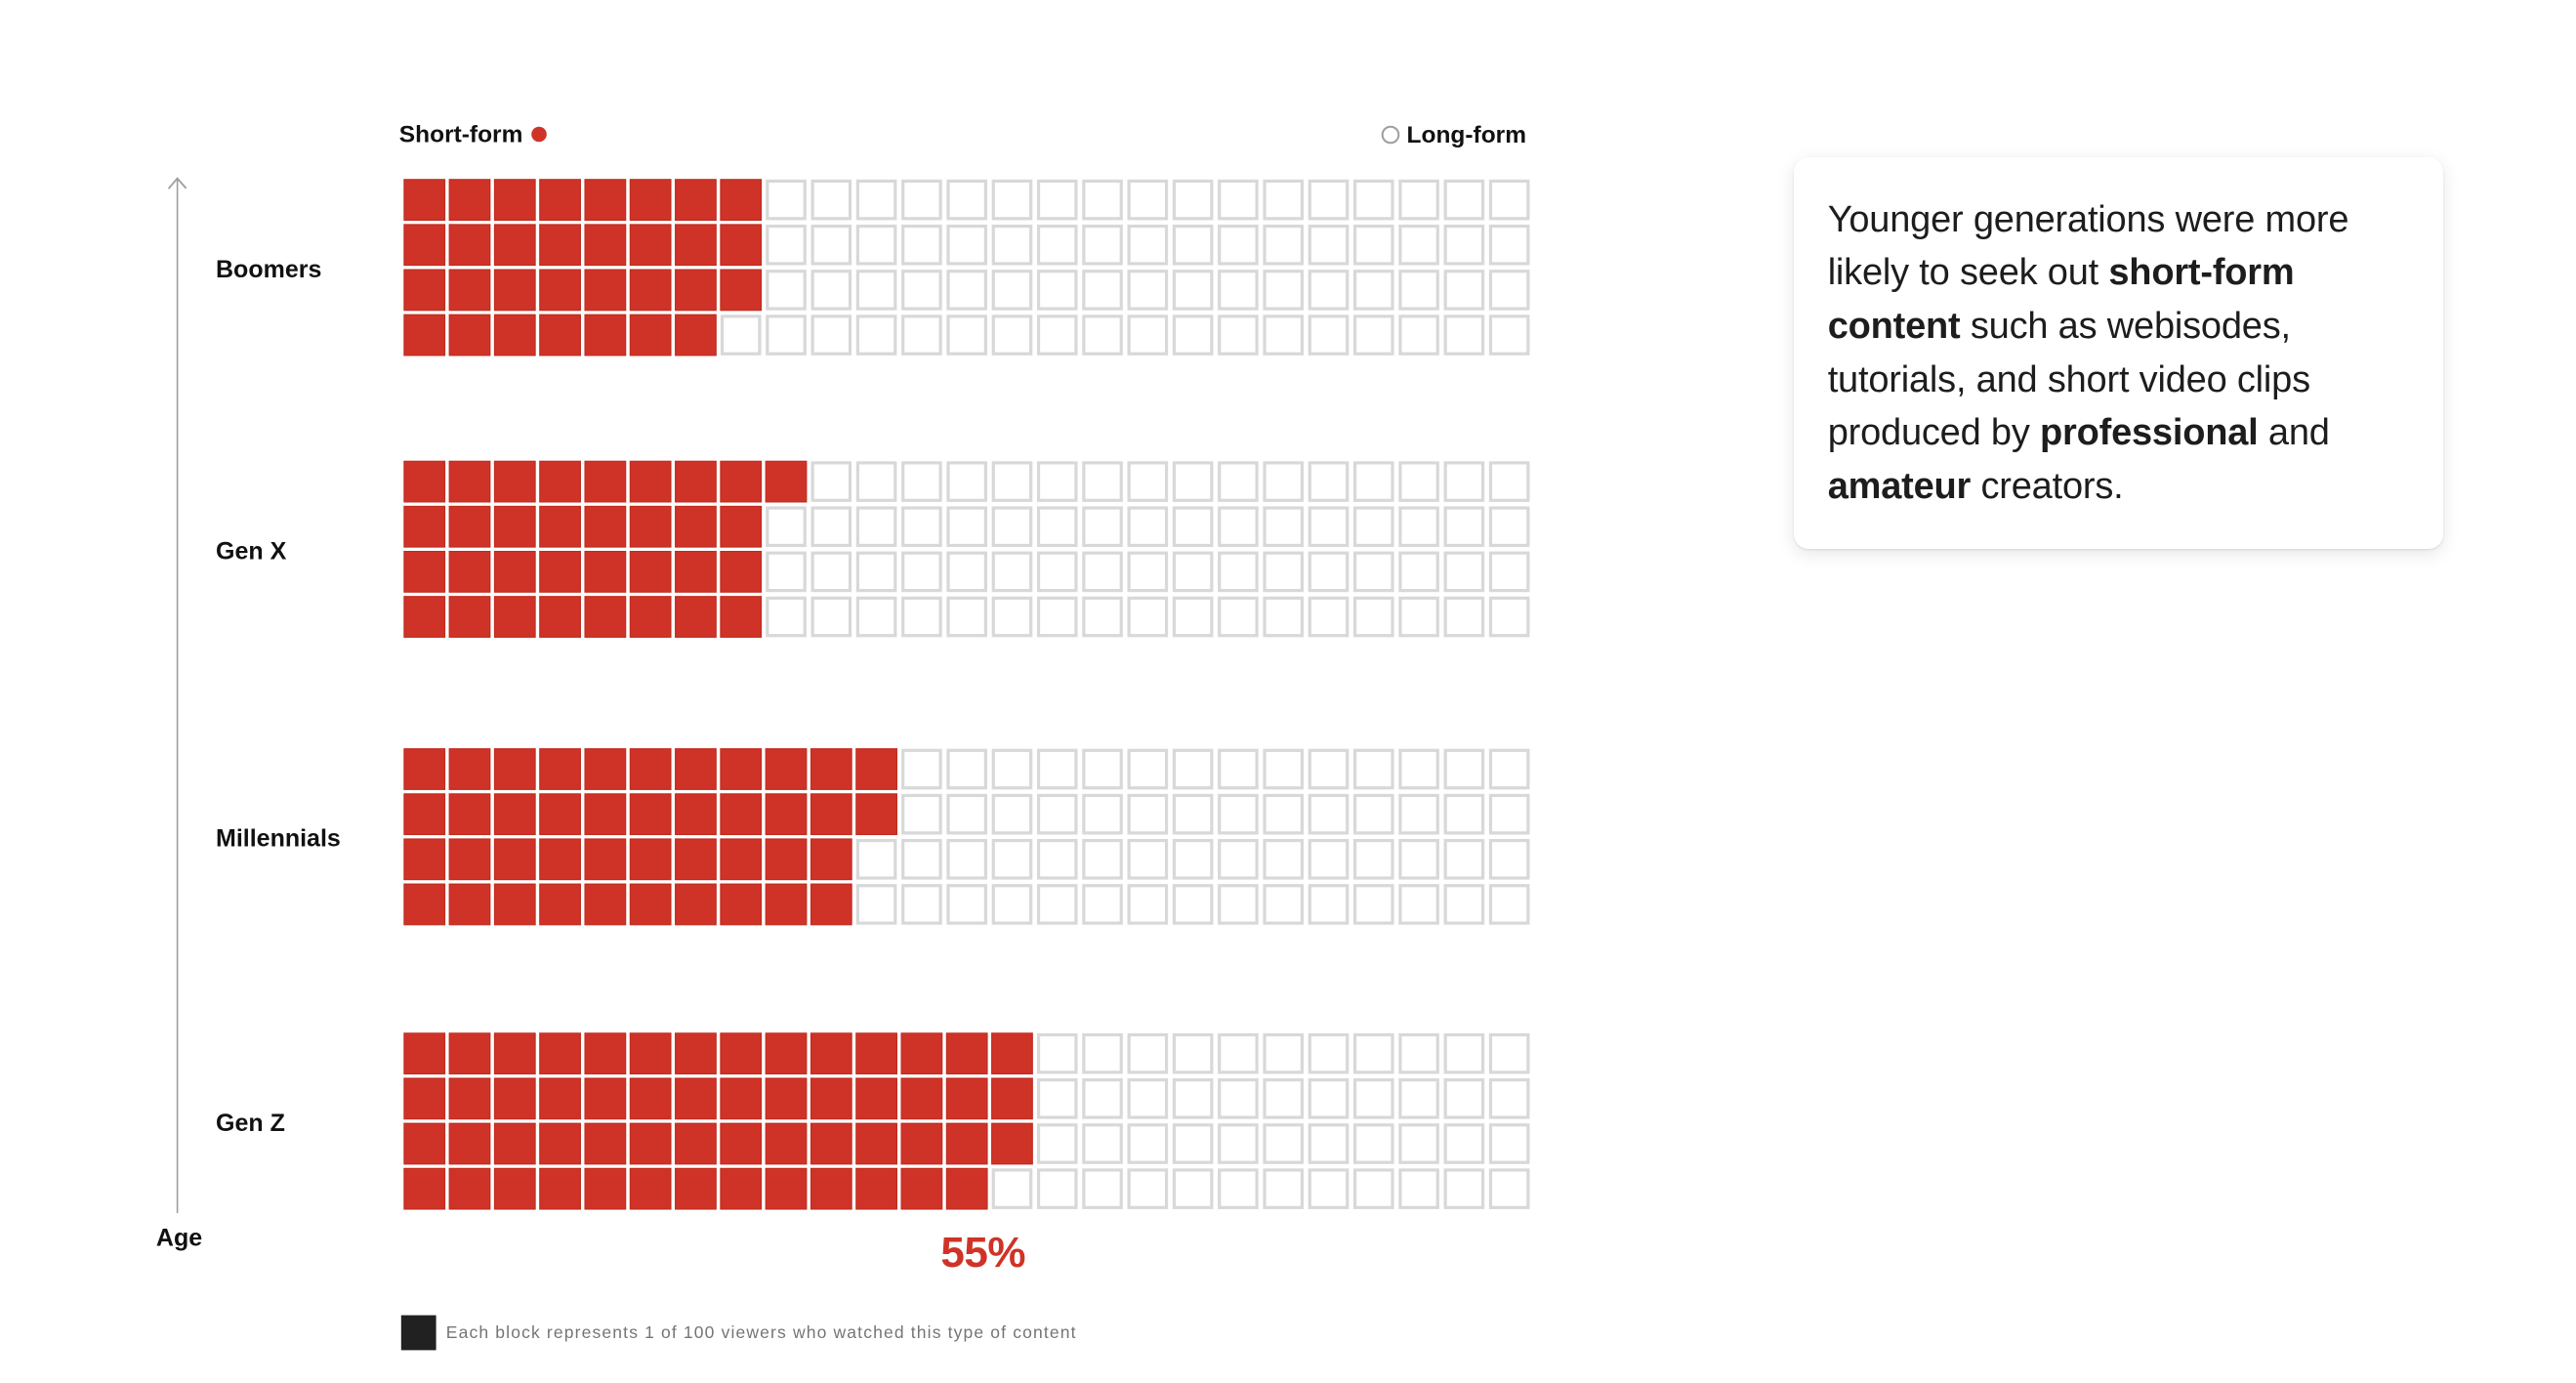 This screenshot has width=2576, height=1383. Describe the element at coordinates (268, 269) in the screenshot. I see `svg-text: Boomers` at that location.